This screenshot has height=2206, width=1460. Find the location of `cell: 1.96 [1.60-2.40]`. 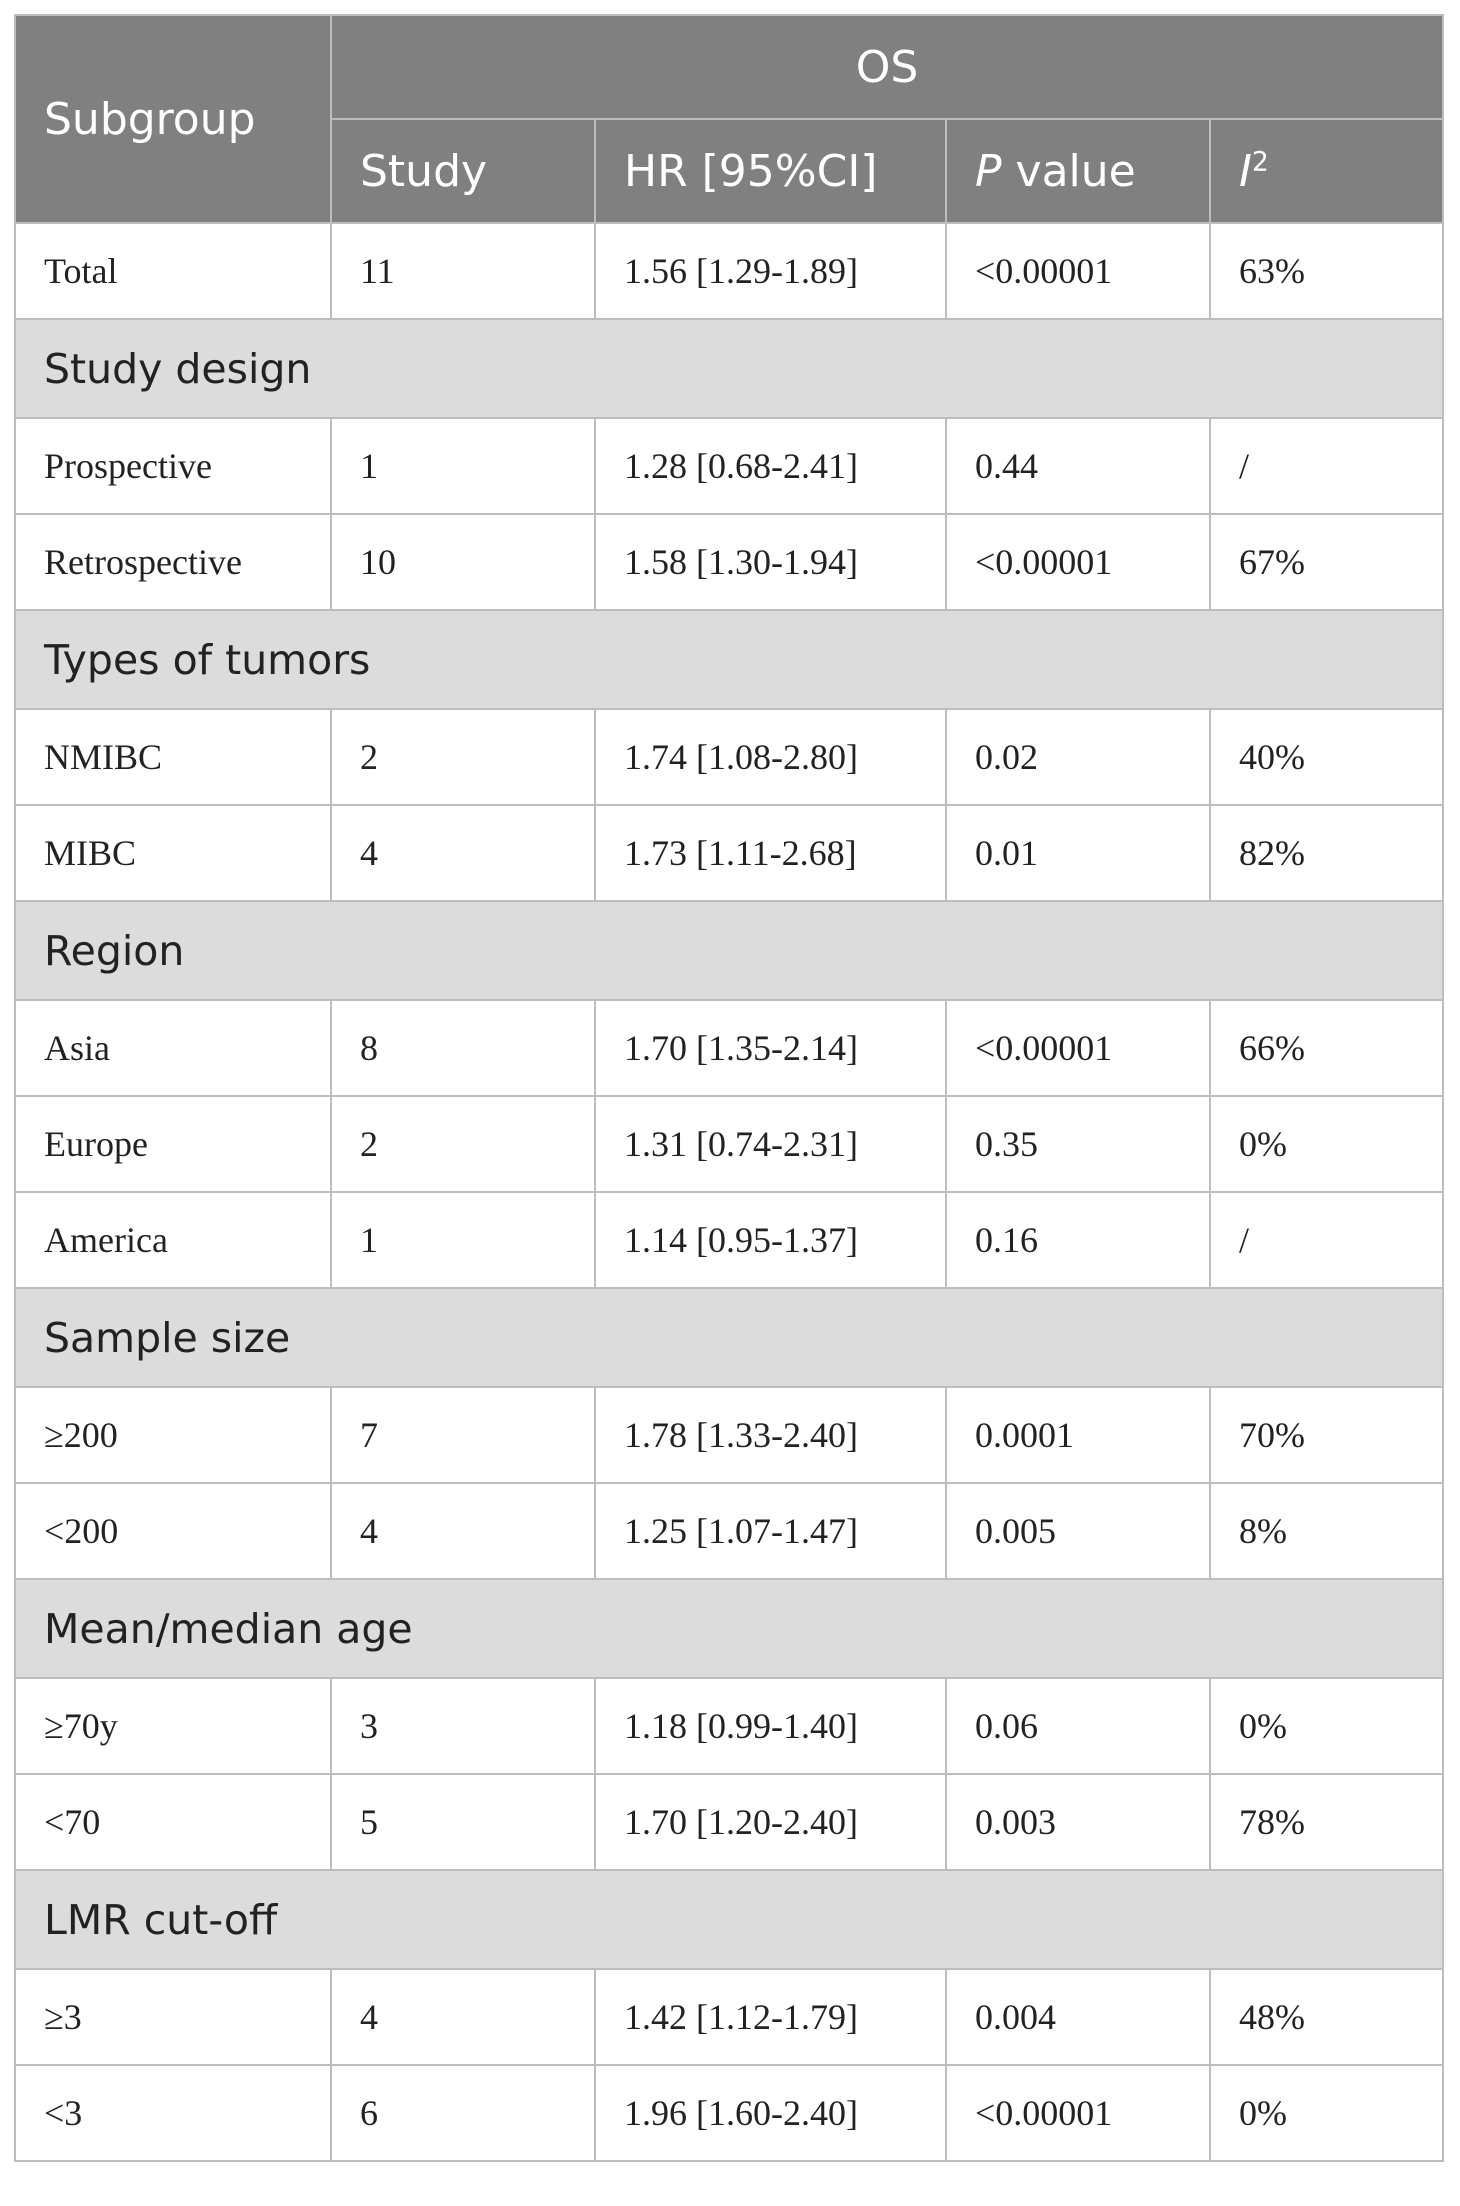

cell: 1.96 [1.60-2.40] is located at coordinates (770, 2113).